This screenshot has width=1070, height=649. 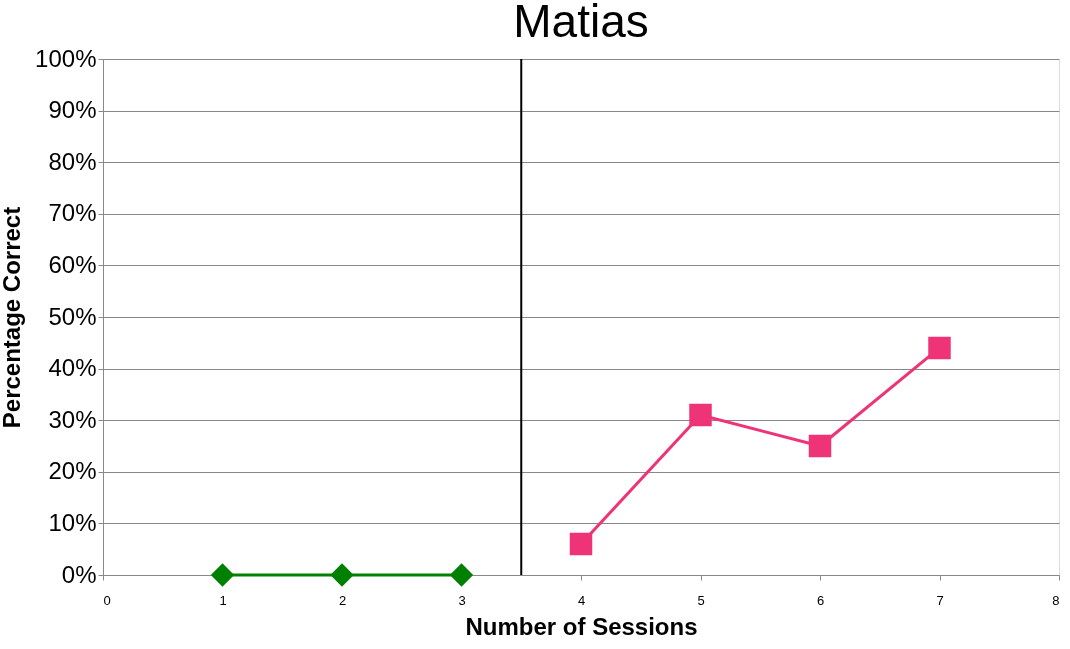 I want to click on y-tick-label: 50%, so click(x=72, y=316).